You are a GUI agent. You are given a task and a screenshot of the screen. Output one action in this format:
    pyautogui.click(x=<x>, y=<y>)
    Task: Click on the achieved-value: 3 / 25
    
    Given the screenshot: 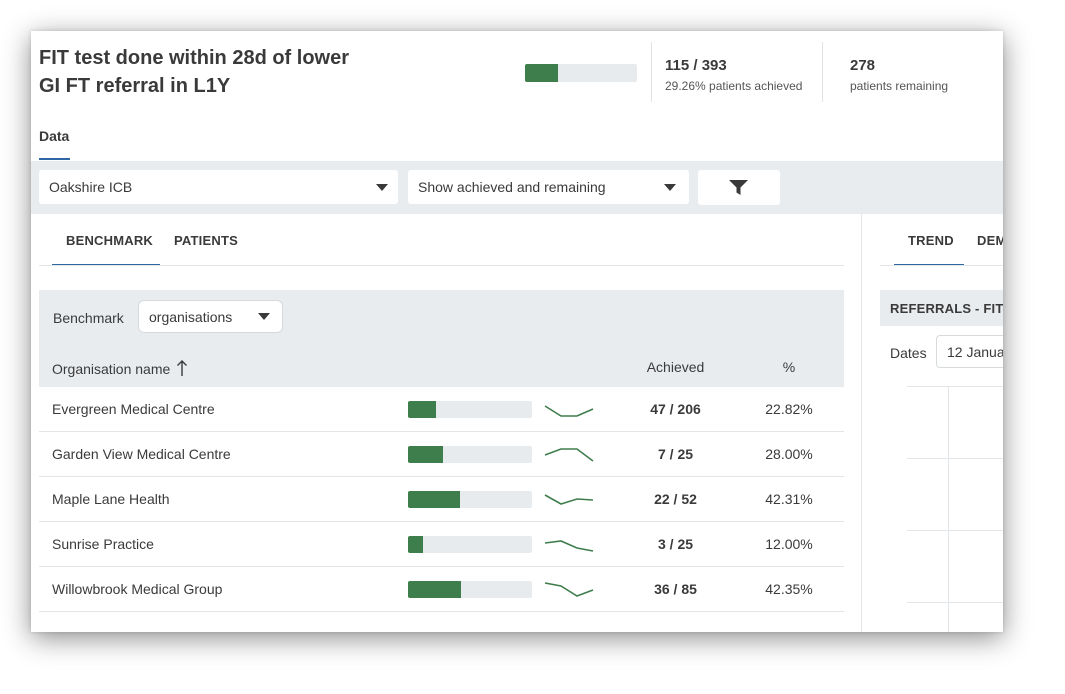 What is the action you would take?
    pyautogui.click(x=675, y=544)
    